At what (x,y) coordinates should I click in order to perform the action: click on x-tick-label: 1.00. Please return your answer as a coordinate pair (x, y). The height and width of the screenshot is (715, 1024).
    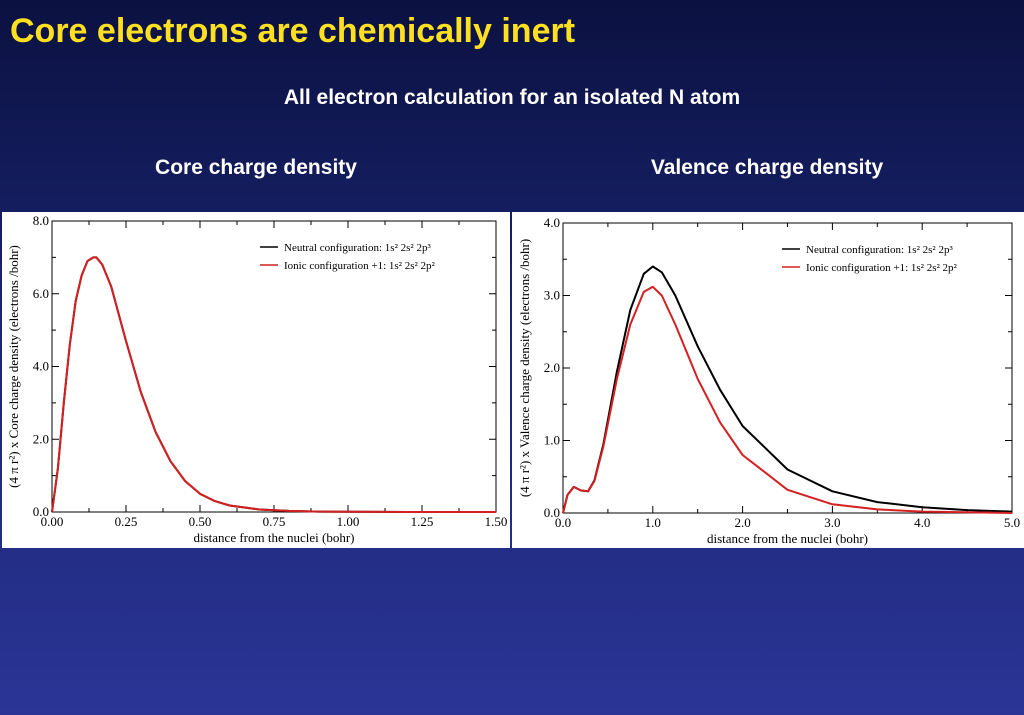
    Looking at the image, I should click on (348, 521).